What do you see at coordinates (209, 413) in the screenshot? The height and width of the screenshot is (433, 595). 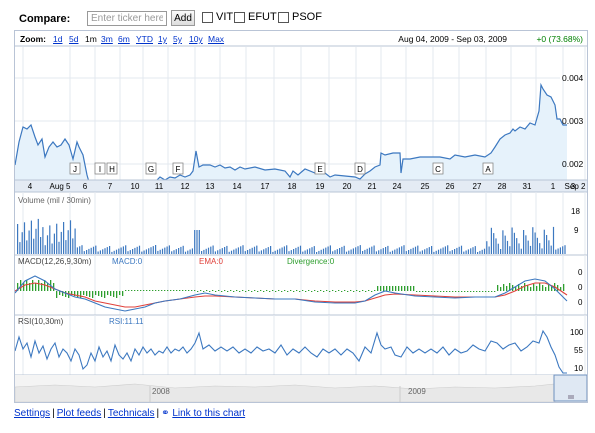 I see `link-to-chart: Link to this chart` at bounding box center [209, 413].